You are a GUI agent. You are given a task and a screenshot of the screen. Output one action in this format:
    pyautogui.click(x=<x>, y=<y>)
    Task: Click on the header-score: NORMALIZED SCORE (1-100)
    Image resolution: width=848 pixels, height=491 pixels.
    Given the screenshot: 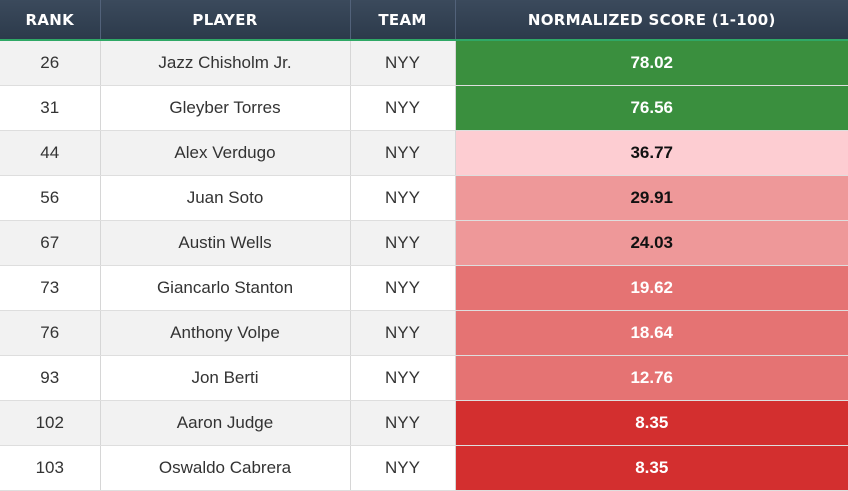 What is the action you would take?
    pyautogui.click(x=651, y=20)
    